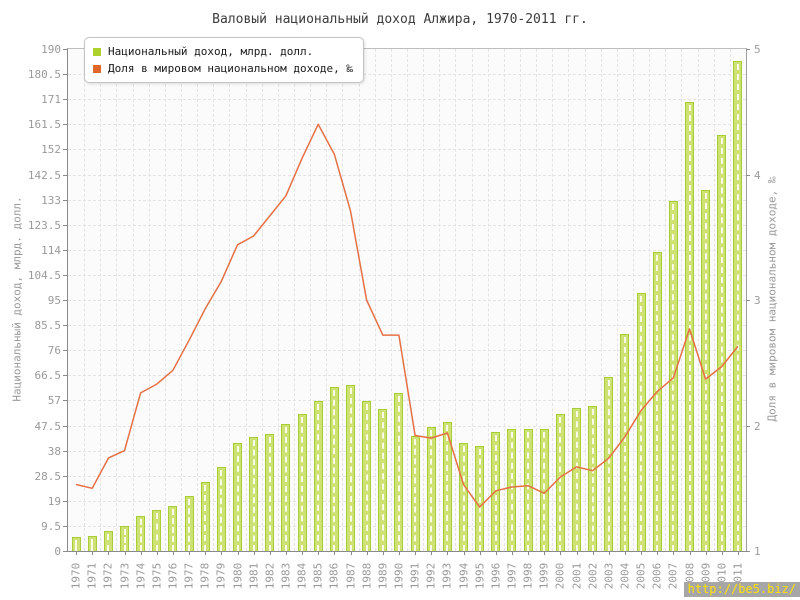 The height and width of the screenshot is (600, 800). I want to click on x-axis-tick-label: 1987, so click(350, 576).